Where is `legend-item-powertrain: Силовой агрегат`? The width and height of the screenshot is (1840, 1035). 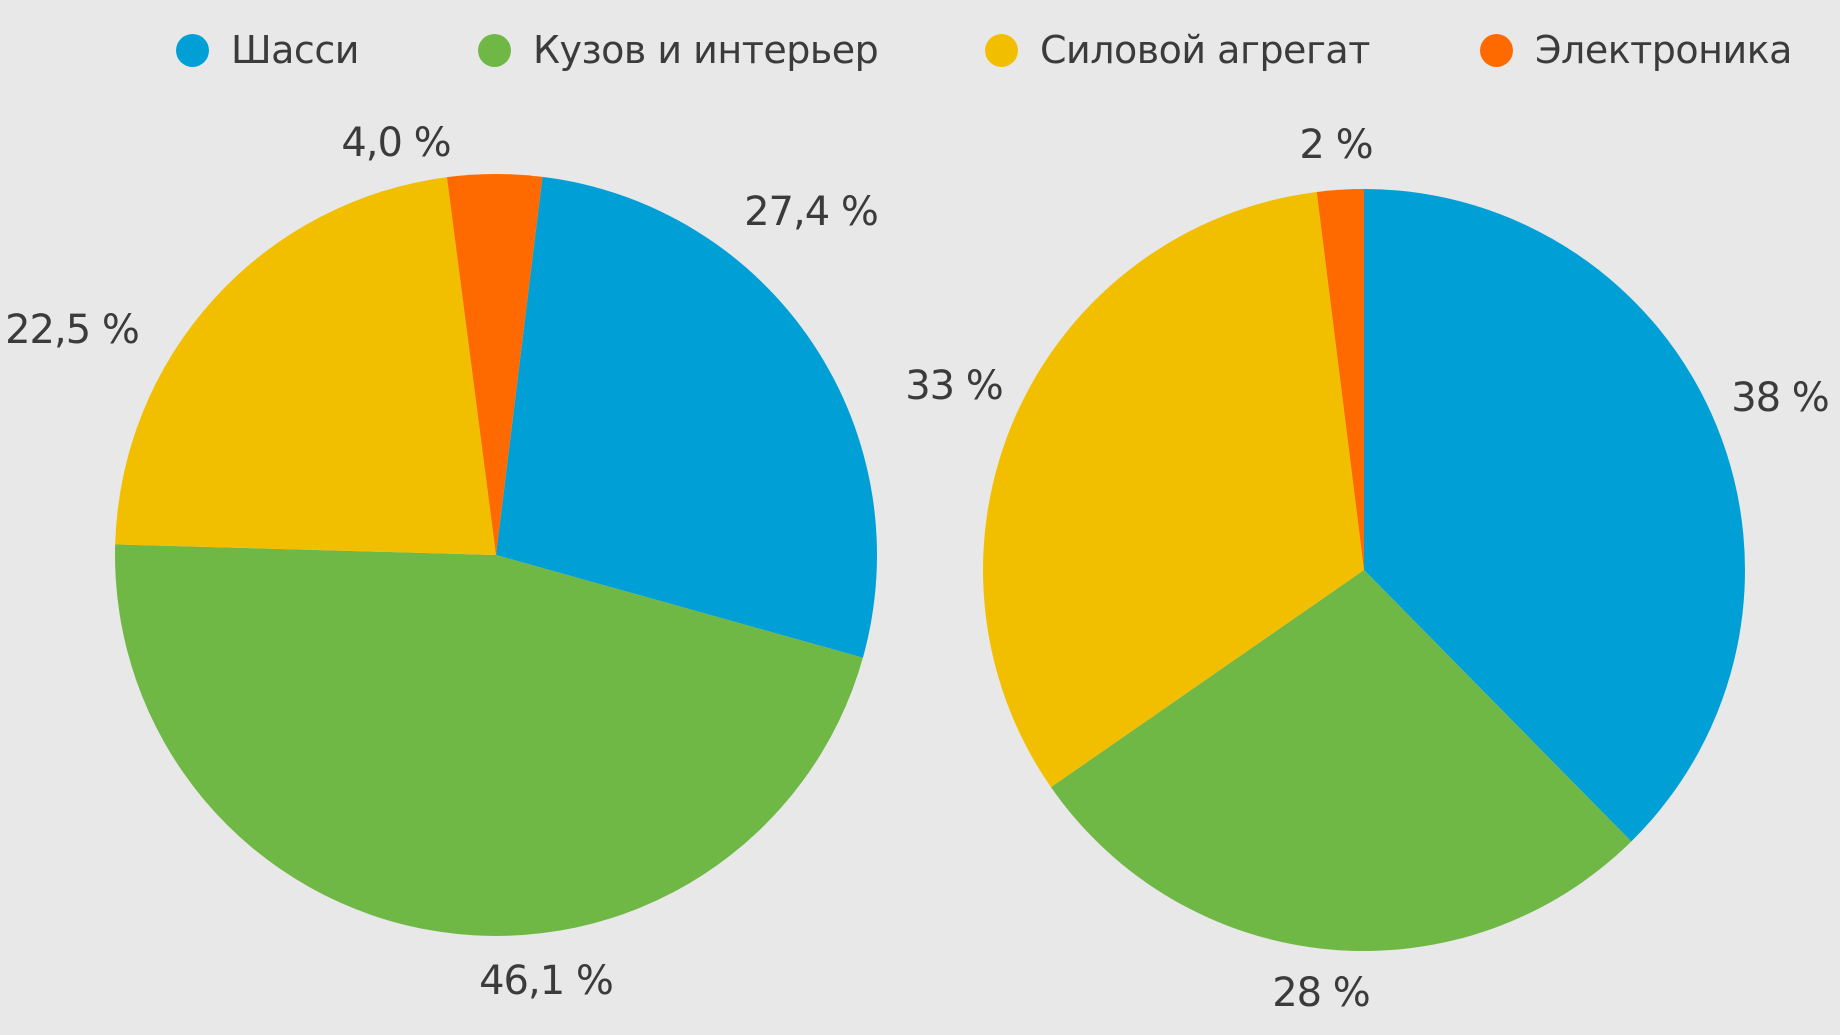
legend-item-powertrain: Силовой агрегат is located at coordinates (1177, 50).